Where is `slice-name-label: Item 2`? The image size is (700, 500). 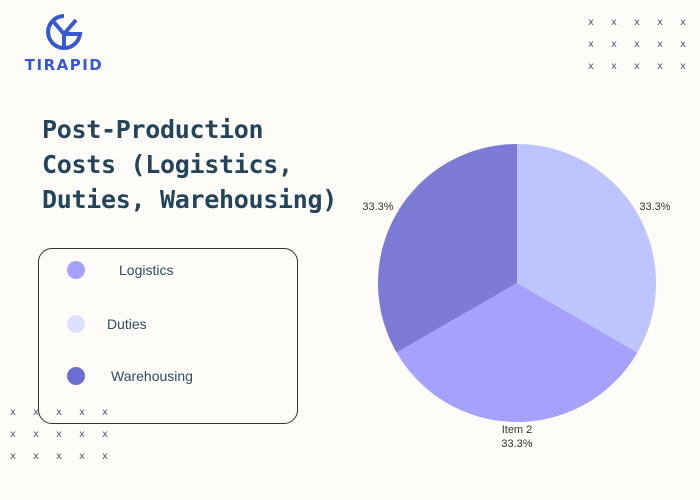 slice-name-label: Item 2 is located at coordinates (517, 430).